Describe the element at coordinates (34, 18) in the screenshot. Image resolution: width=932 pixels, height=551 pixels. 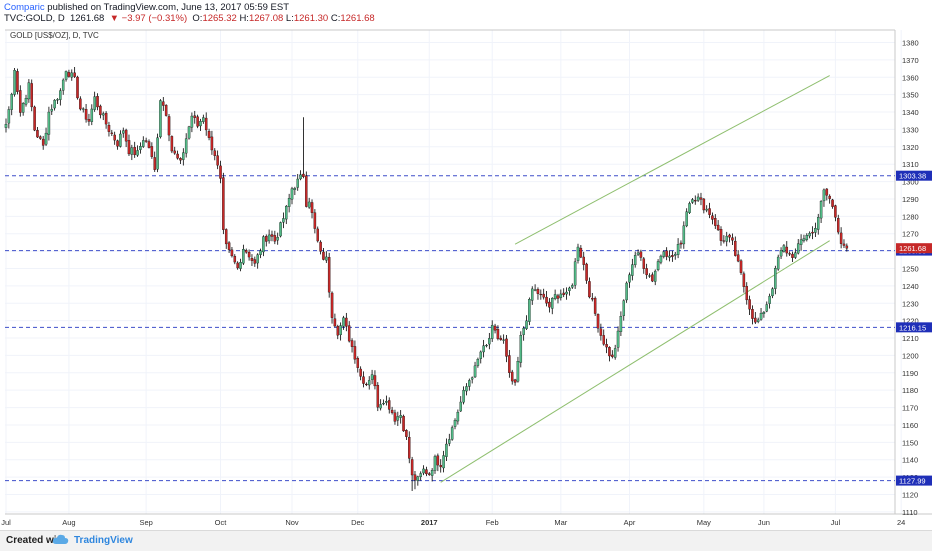
I see `symbol-label: TVC:GOLD, D` at that location.